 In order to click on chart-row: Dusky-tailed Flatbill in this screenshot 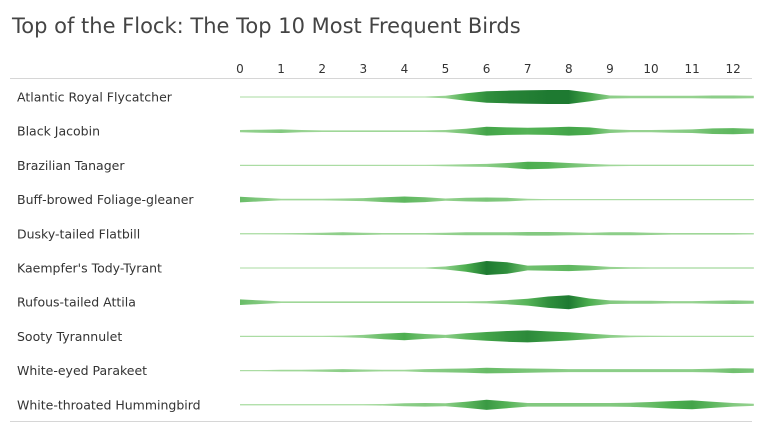, I will do `click(385, 233)`.